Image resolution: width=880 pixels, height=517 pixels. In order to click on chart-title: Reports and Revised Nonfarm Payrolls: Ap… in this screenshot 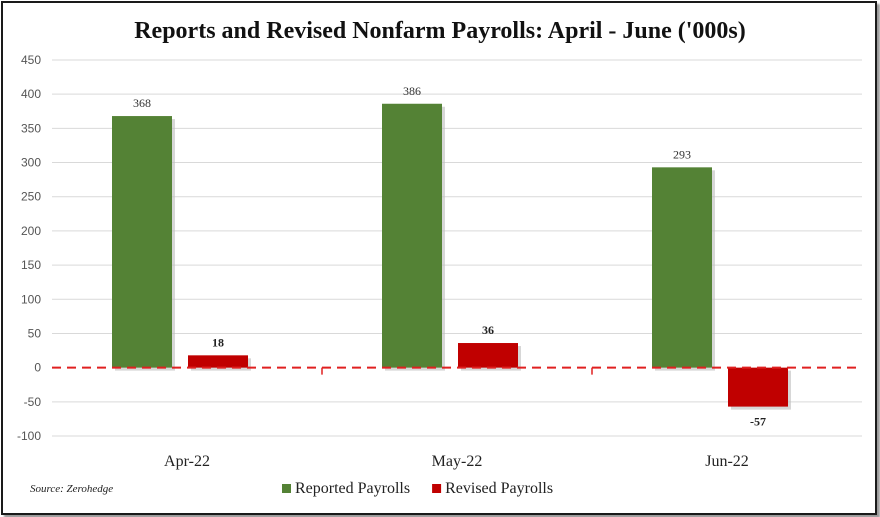, I will do `click(440, 31)`.